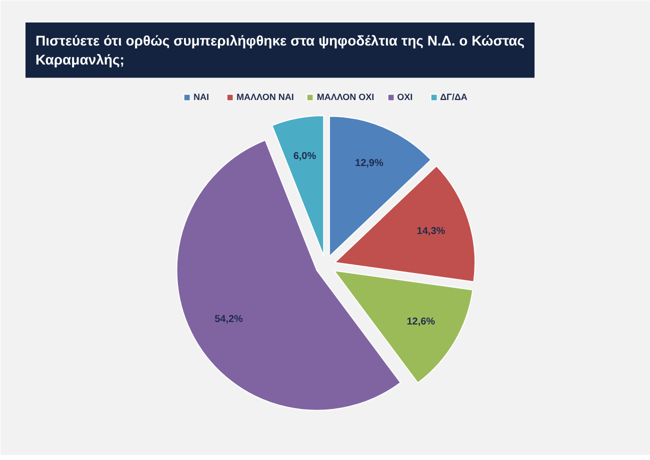 The width and height of the screenshot is (650, 460). What do you see at coordinates (265, 97) in the screenshot?
I see `legend-label: ΜΑΛΛΟΝ ΝΑΙ` at bounding box center [265, 97].